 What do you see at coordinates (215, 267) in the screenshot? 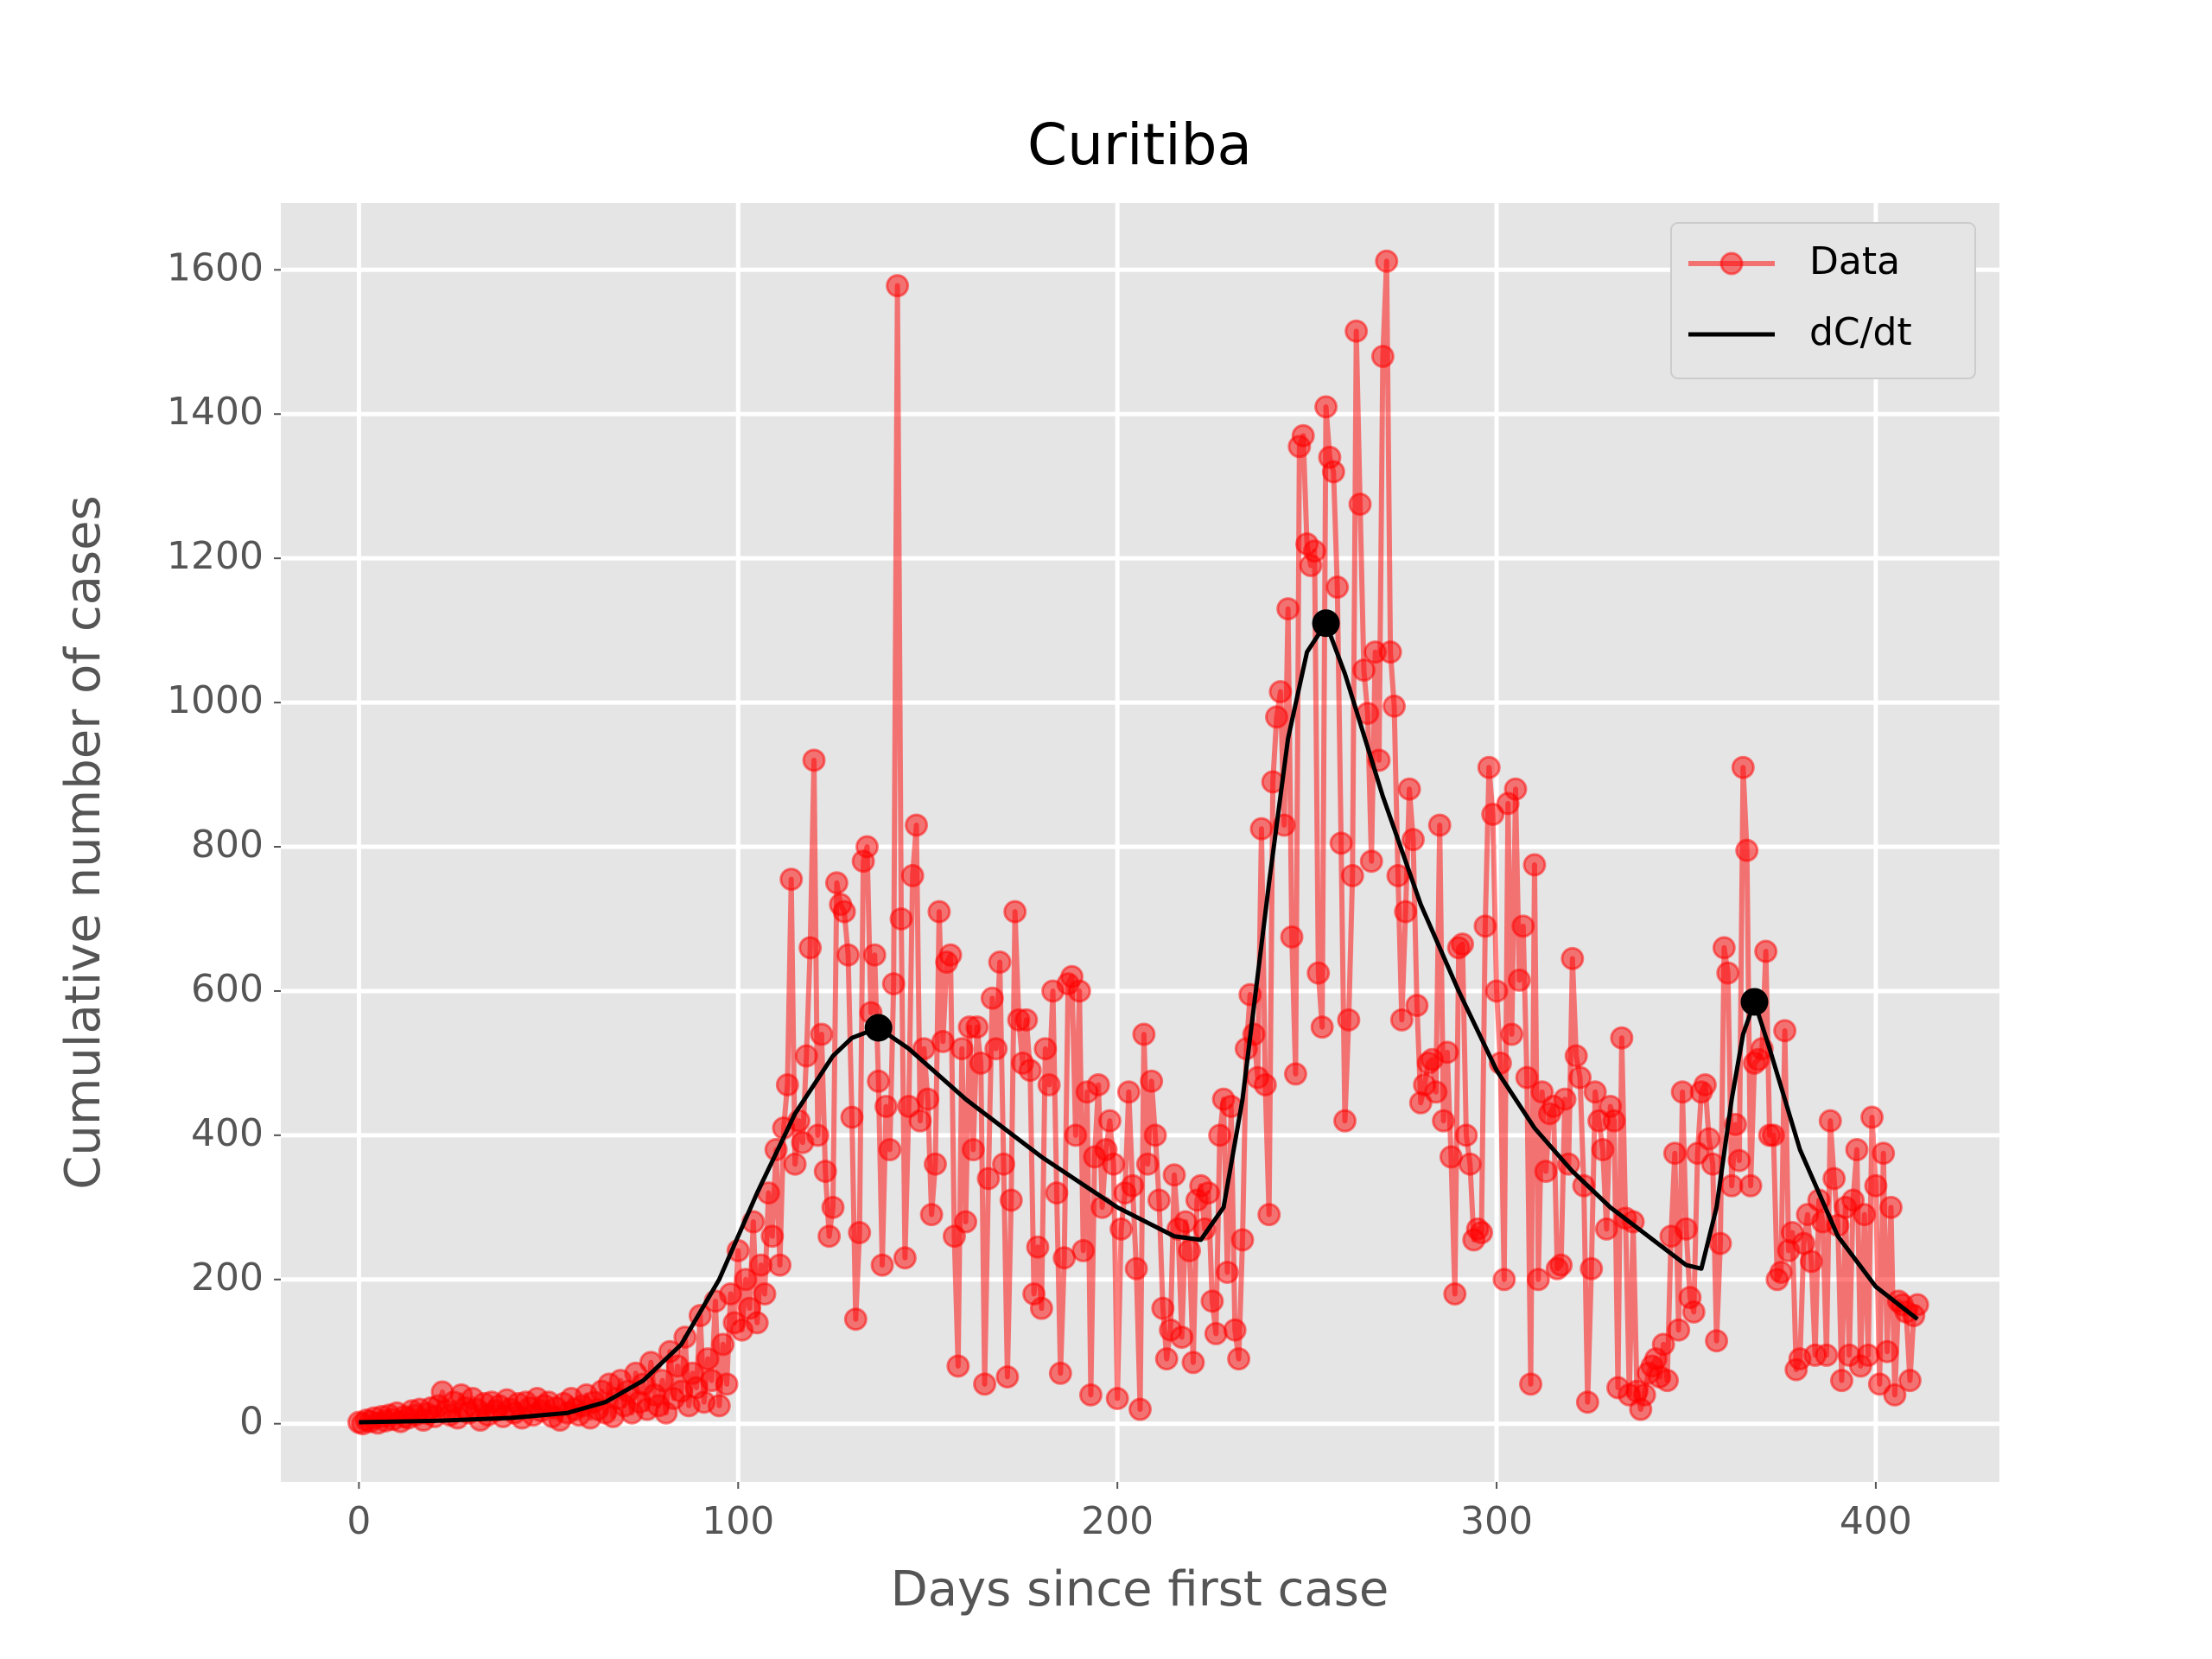
I see `y-tick-label: 1600` at bounding box center [215, 267].